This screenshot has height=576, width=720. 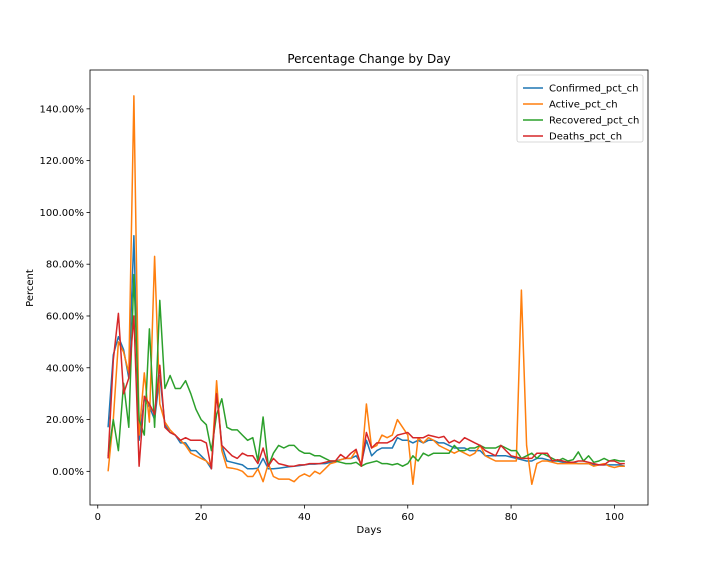 What do you see at coordinates (65, 316) in the screenshot?
I see `y-tick-label: 60.00%` at bounding box center [65, 316].